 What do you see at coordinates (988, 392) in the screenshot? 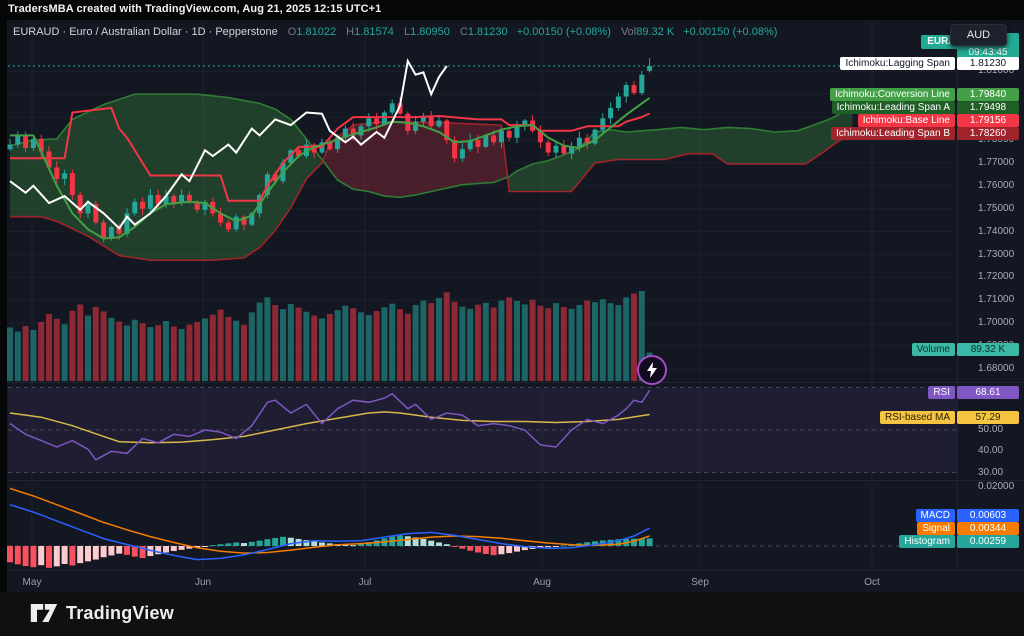
I see `rsi-badge-value: 68.61` at bounding box center [988, 392].